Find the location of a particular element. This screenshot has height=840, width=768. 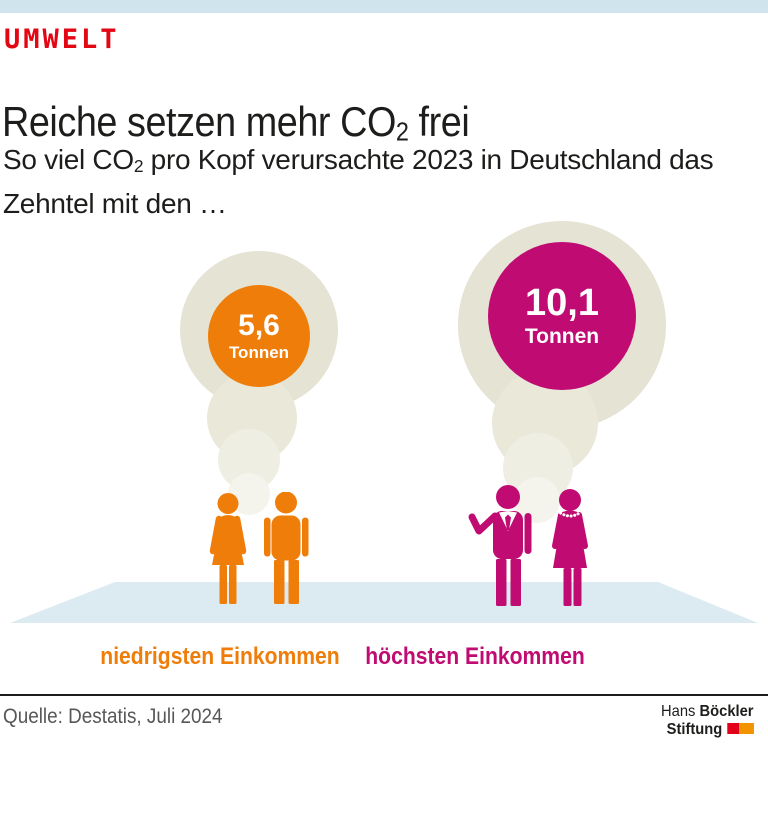

people-pictogram-high-income is located at coordinates (528, 545).